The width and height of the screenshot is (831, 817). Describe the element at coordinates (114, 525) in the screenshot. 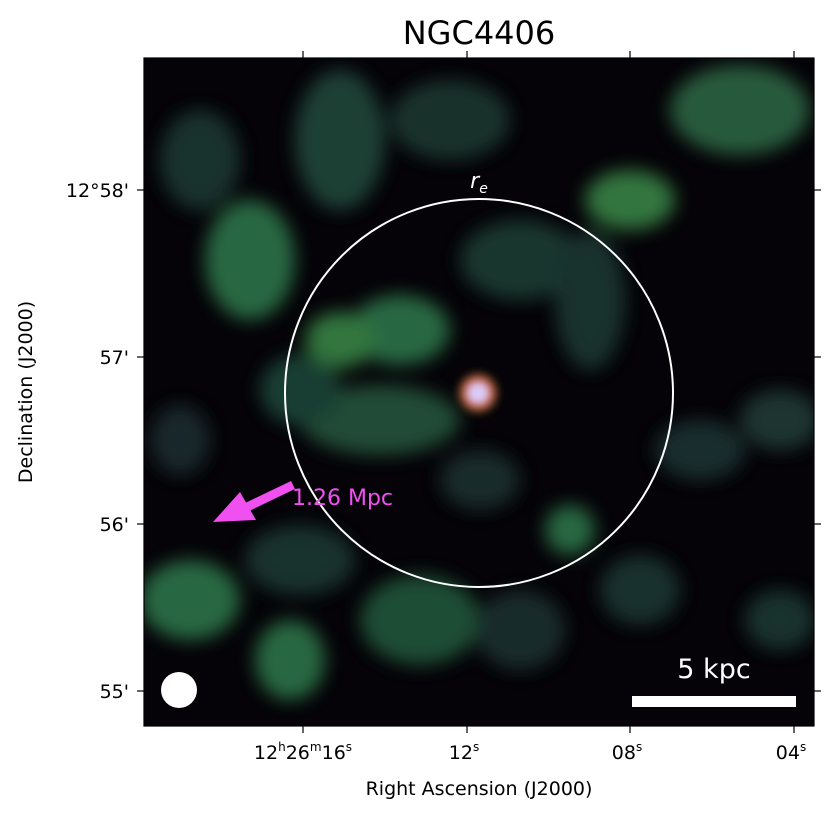

I see `y-tick-label-2: 56'` at that location.